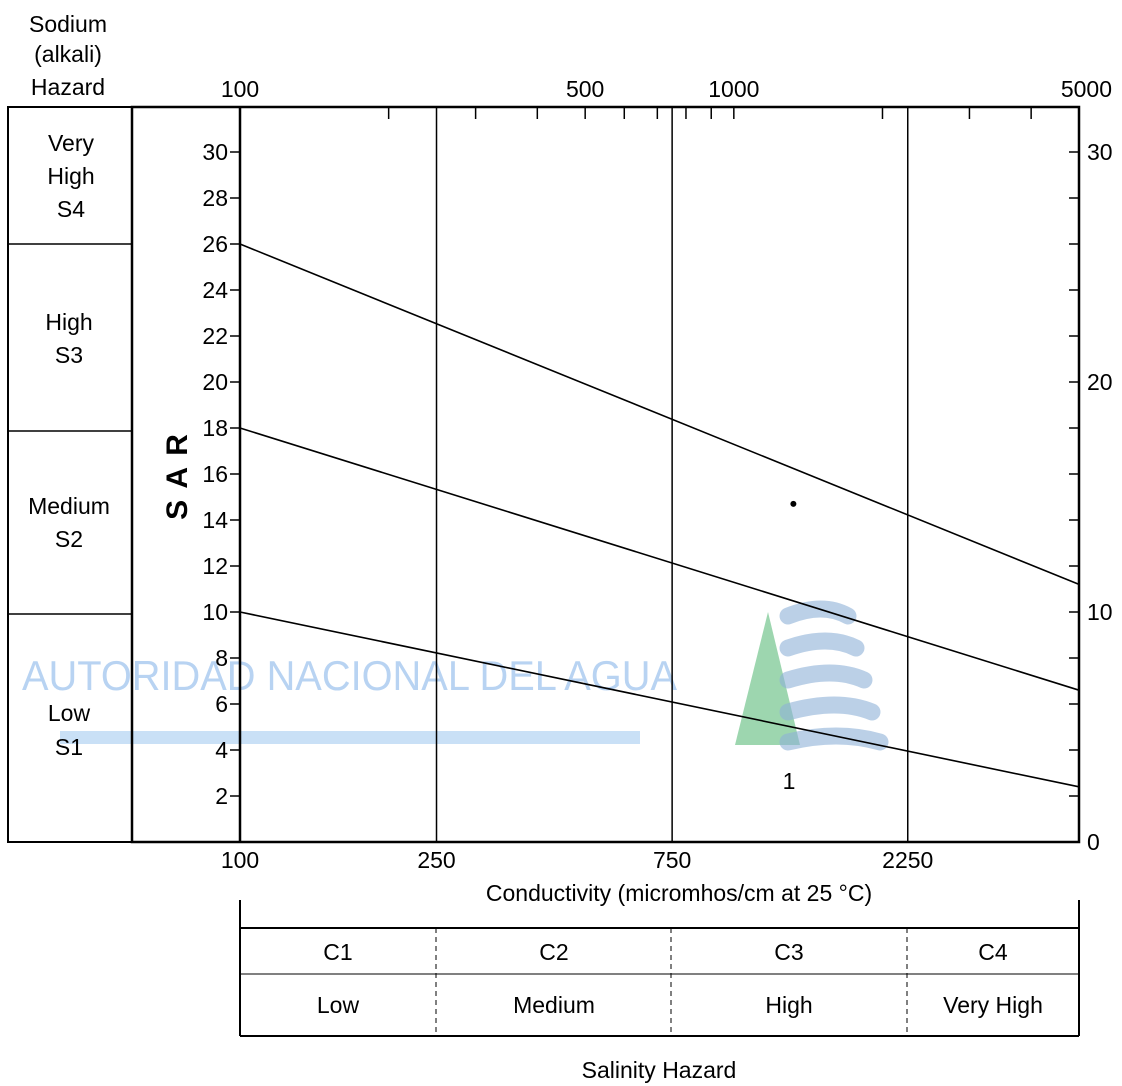 This screenshot has width=1122, height=1086. What do you see at coordinates (1100, 382) in the screenshot?
I see `right-y-tick-label: 20` at bounding box center [1100, 382].